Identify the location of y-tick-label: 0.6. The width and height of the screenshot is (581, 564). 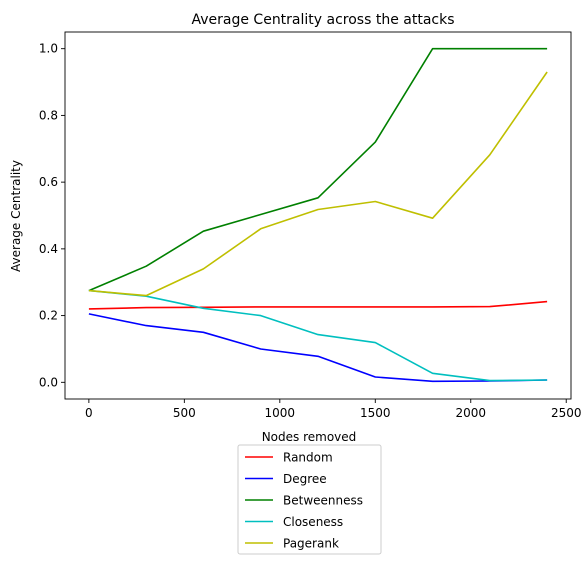
(48, 182).